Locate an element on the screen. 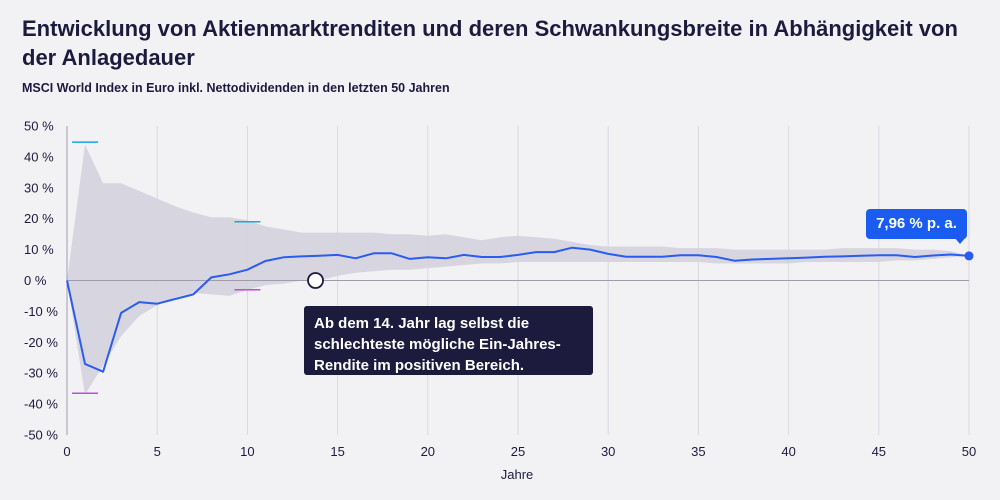 The height and width of the screenshot is (500, 1000). x-tick-label: 45 is located at coordinates (879, 451).